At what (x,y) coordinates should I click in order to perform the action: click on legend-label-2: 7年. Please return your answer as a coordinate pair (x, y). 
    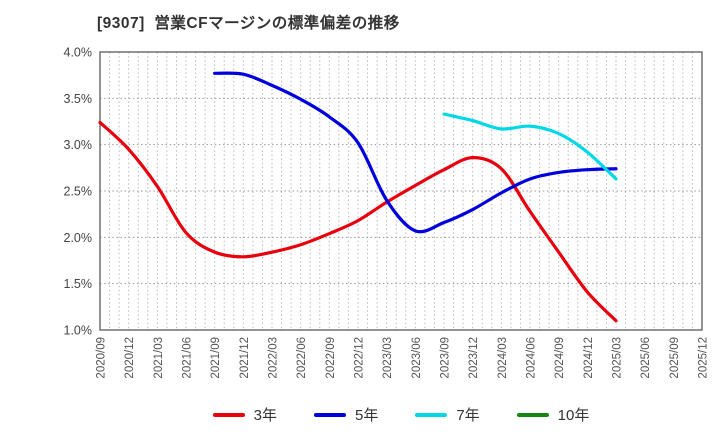
    Looking at the image, I should click on (468, 415).